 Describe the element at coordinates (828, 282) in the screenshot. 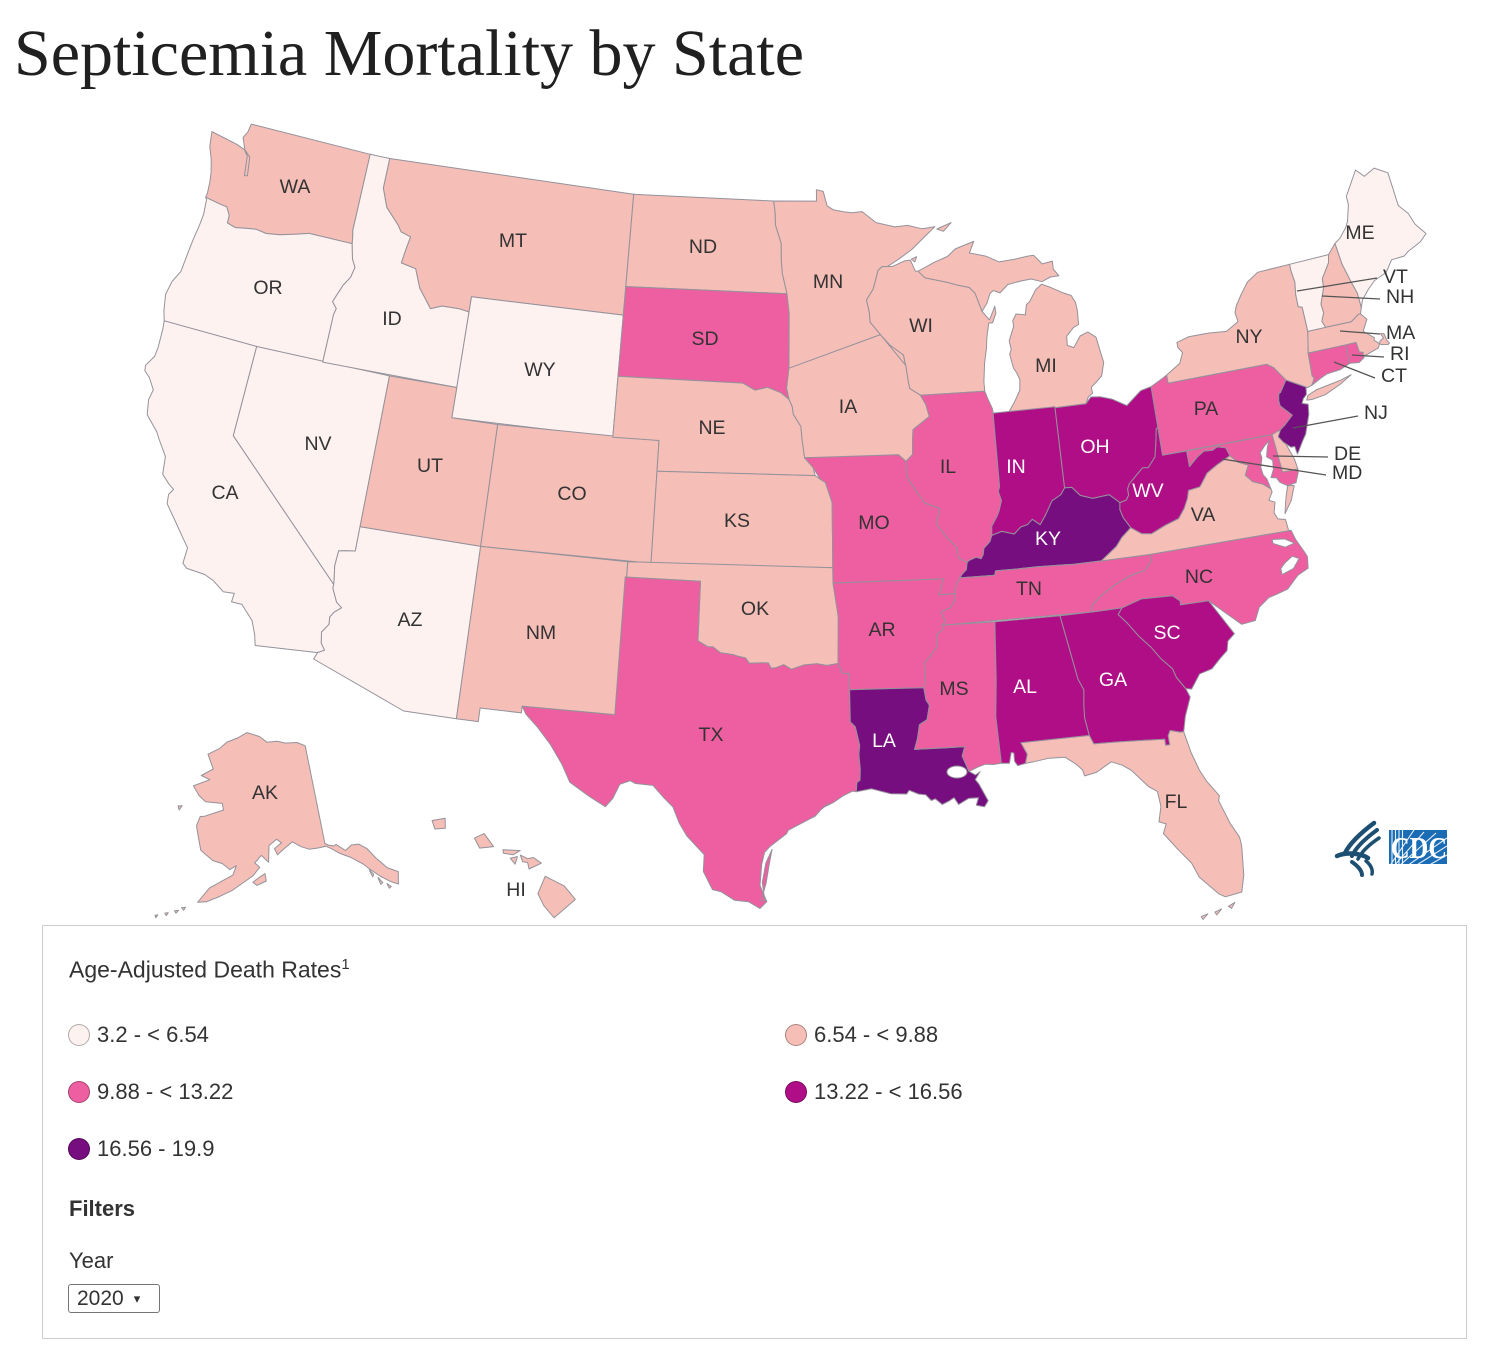

I see `svg-text: MN` at that location.